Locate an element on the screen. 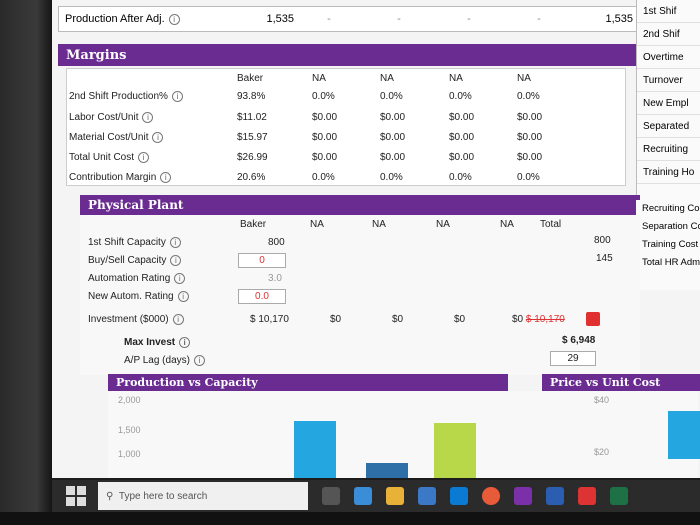 This screenshot has width=700, height=525. price-vs-unit-cost-header: Price vs Unit Cost is located at coordinates (621, 382).